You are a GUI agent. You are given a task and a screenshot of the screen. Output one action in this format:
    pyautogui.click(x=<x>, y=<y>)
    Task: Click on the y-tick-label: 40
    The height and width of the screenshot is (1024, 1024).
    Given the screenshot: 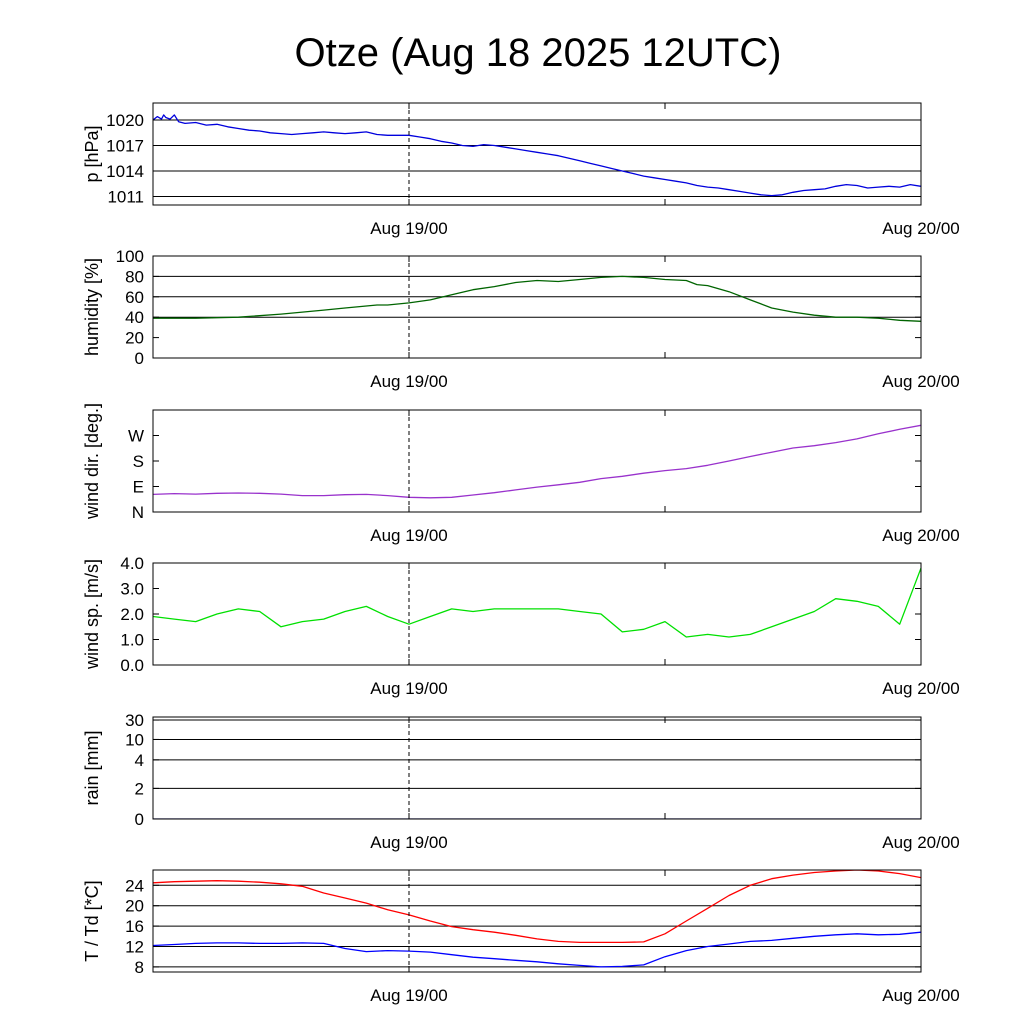 What is the action you would take?
    pyautogui.click(x=134, y=317)
    